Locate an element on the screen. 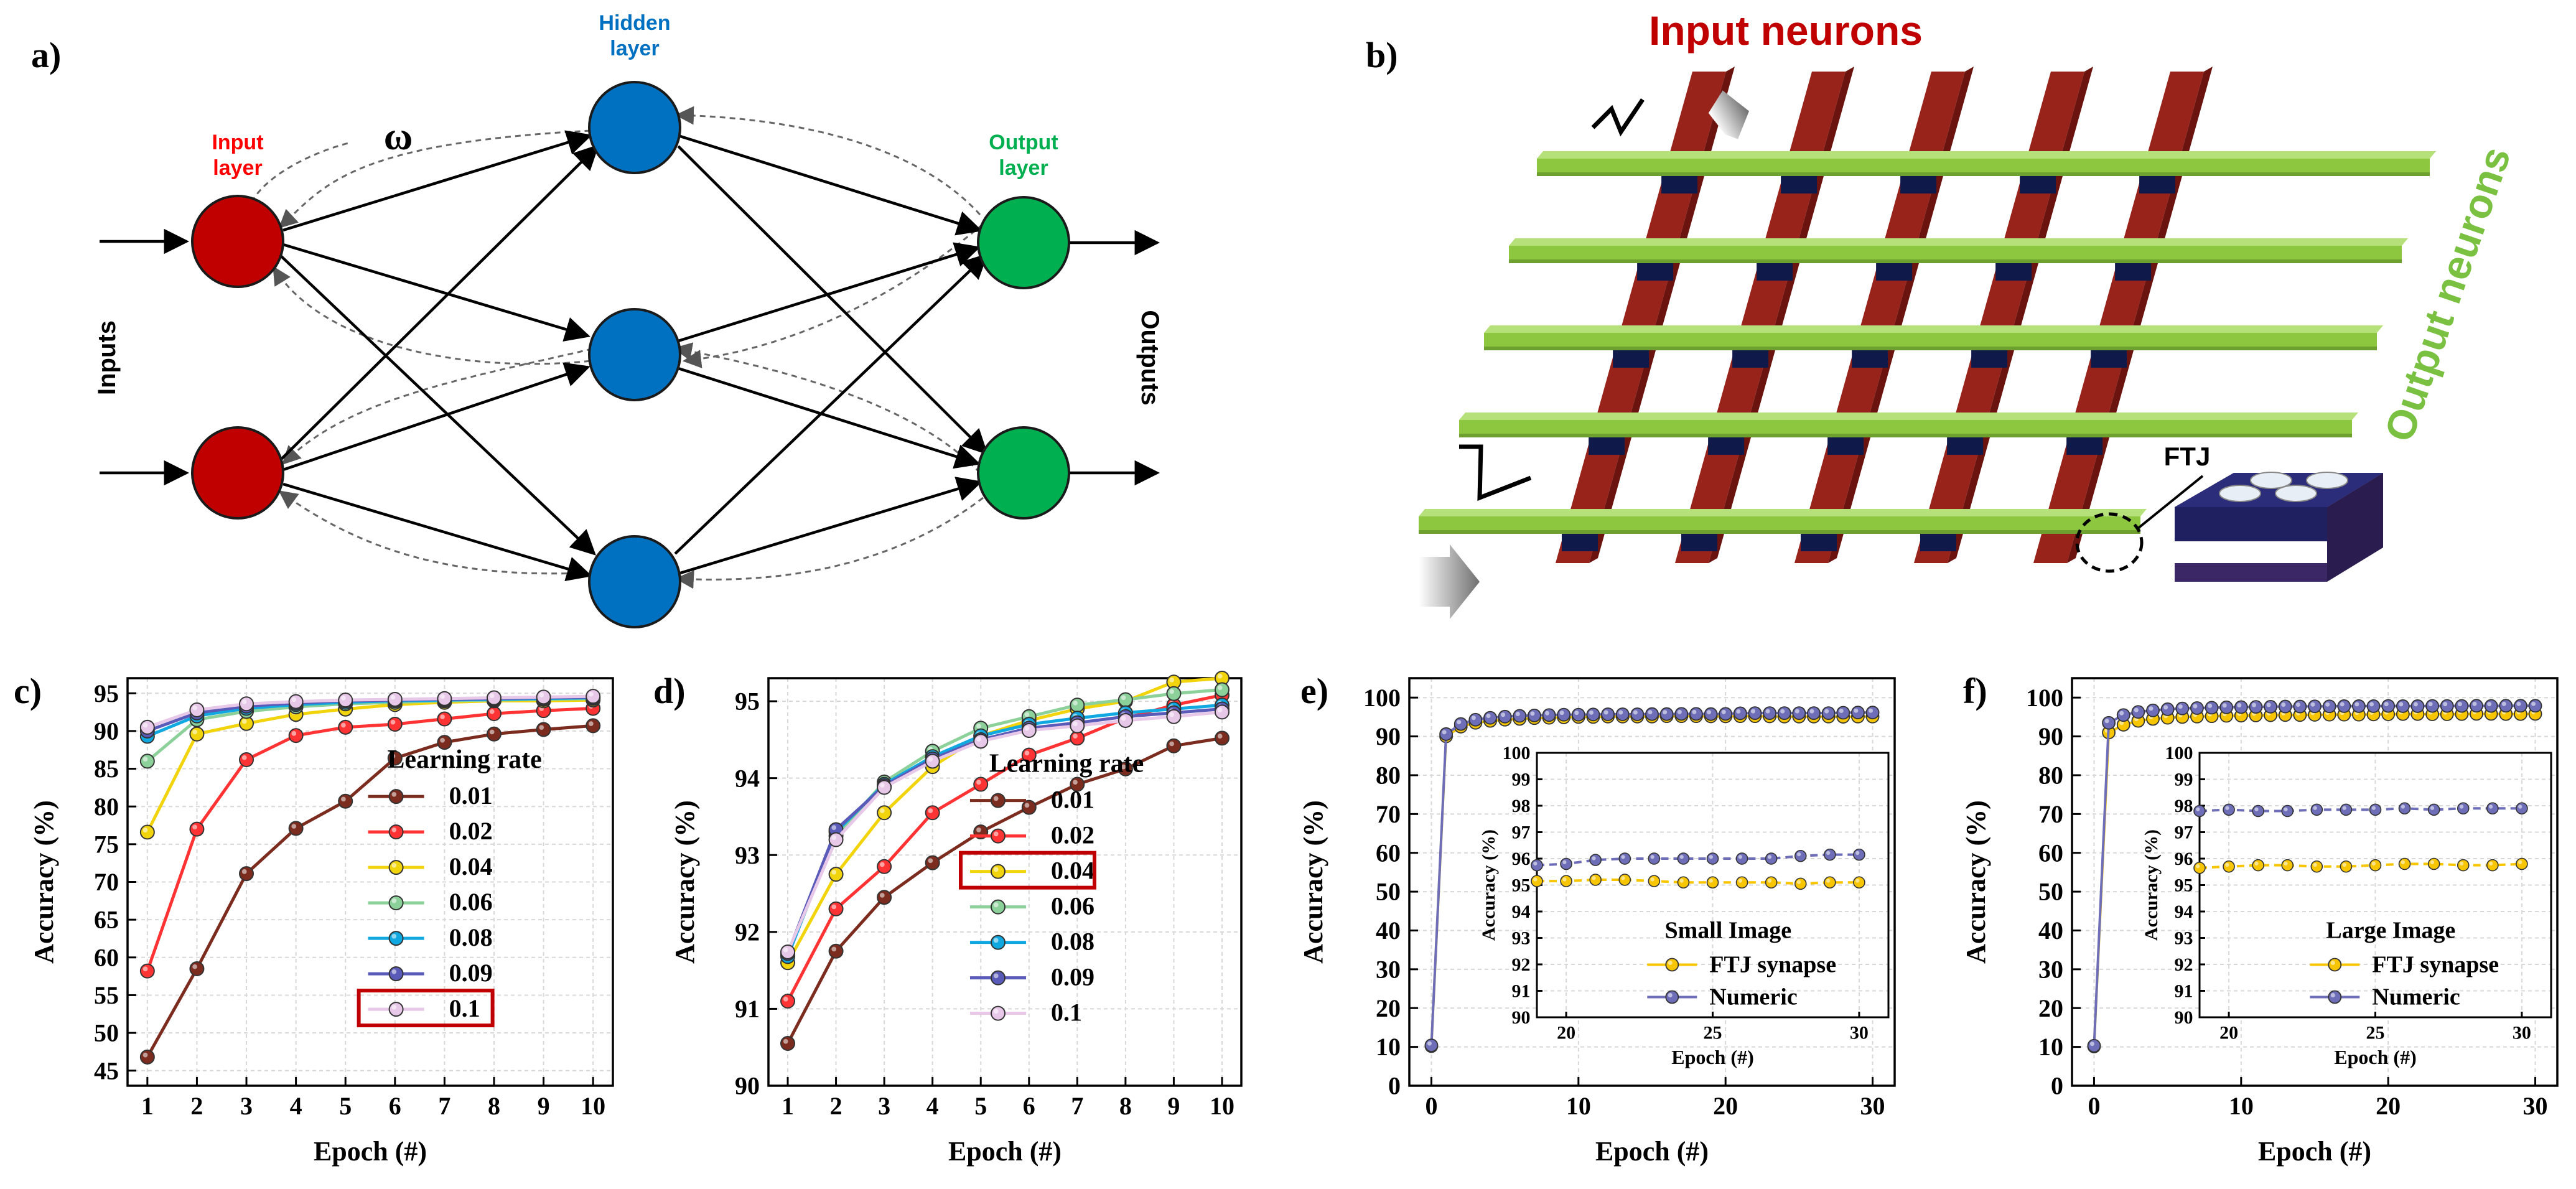 Image resolution: width=2576 pixels, height=1189 pixels. hidden-node is located at coordinates (634, 127).